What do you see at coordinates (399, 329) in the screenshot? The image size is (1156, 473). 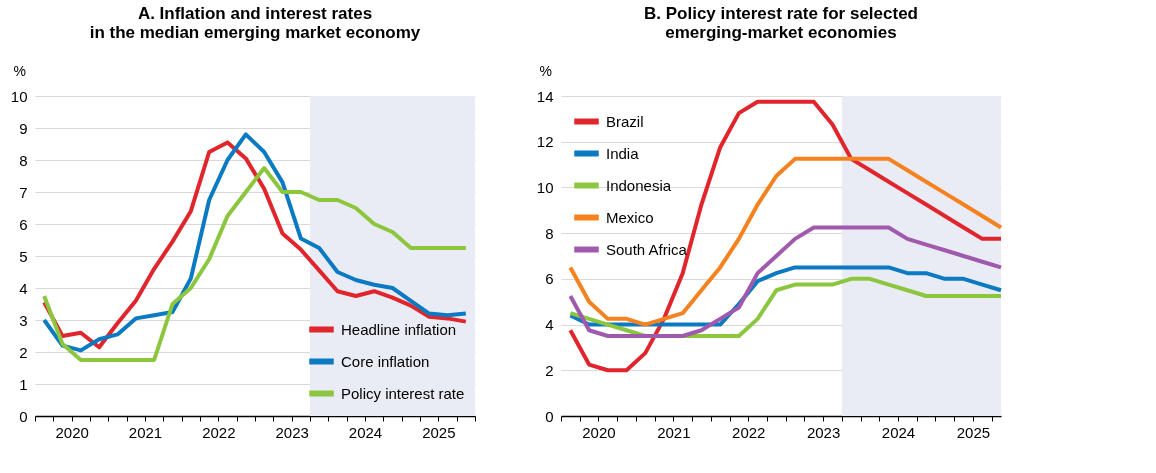 I see `legend-label: Headline inflation` at bounding box center [399, 329].